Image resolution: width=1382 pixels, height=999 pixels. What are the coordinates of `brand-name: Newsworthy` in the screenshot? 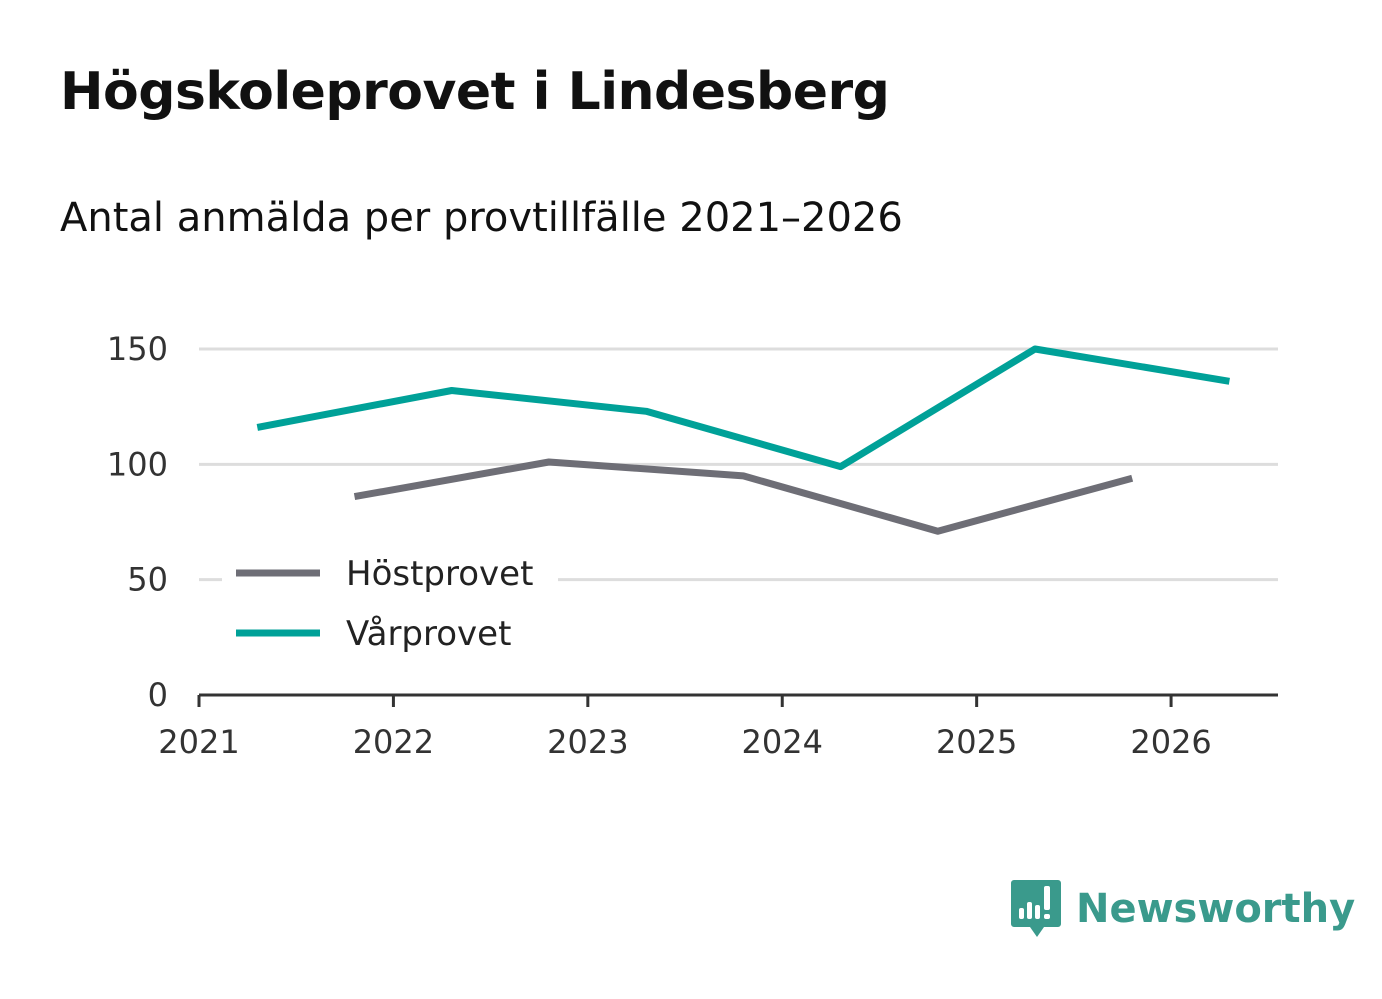 It's located at (1216, 909).